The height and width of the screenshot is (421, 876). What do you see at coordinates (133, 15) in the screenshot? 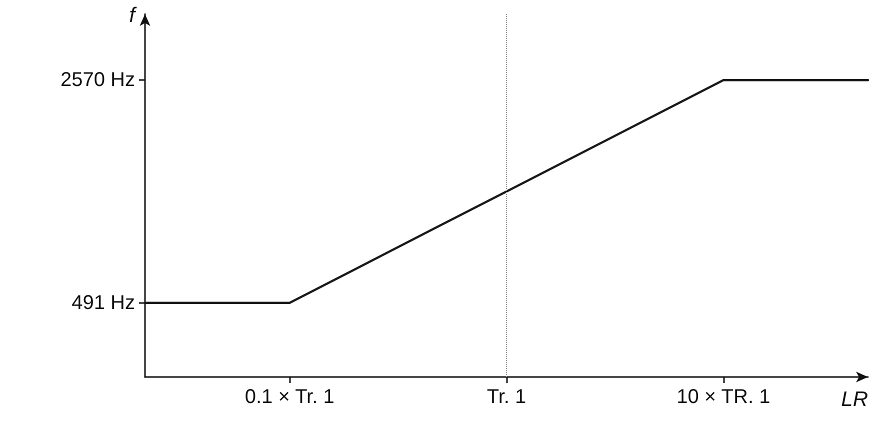
I see `y-axis-title: f` at bounding box center [133, 15].